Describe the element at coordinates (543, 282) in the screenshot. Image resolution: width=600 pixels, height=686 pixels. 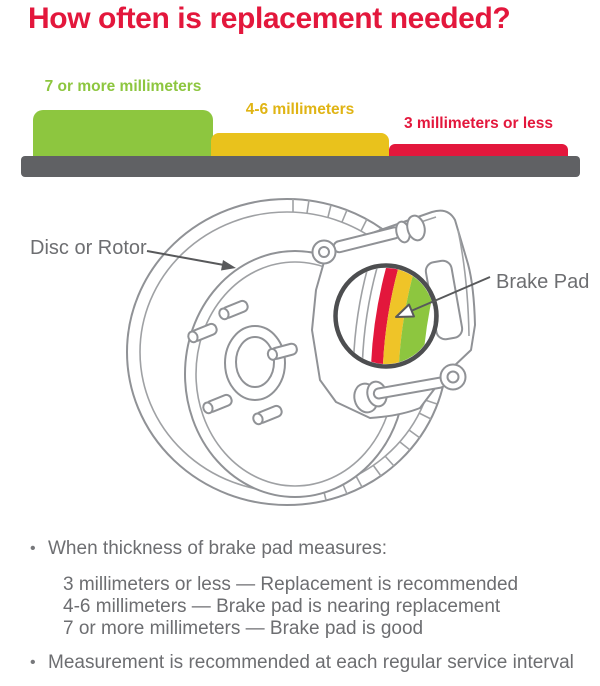
I see `brake-pad-label: Brake Pad` at that location.